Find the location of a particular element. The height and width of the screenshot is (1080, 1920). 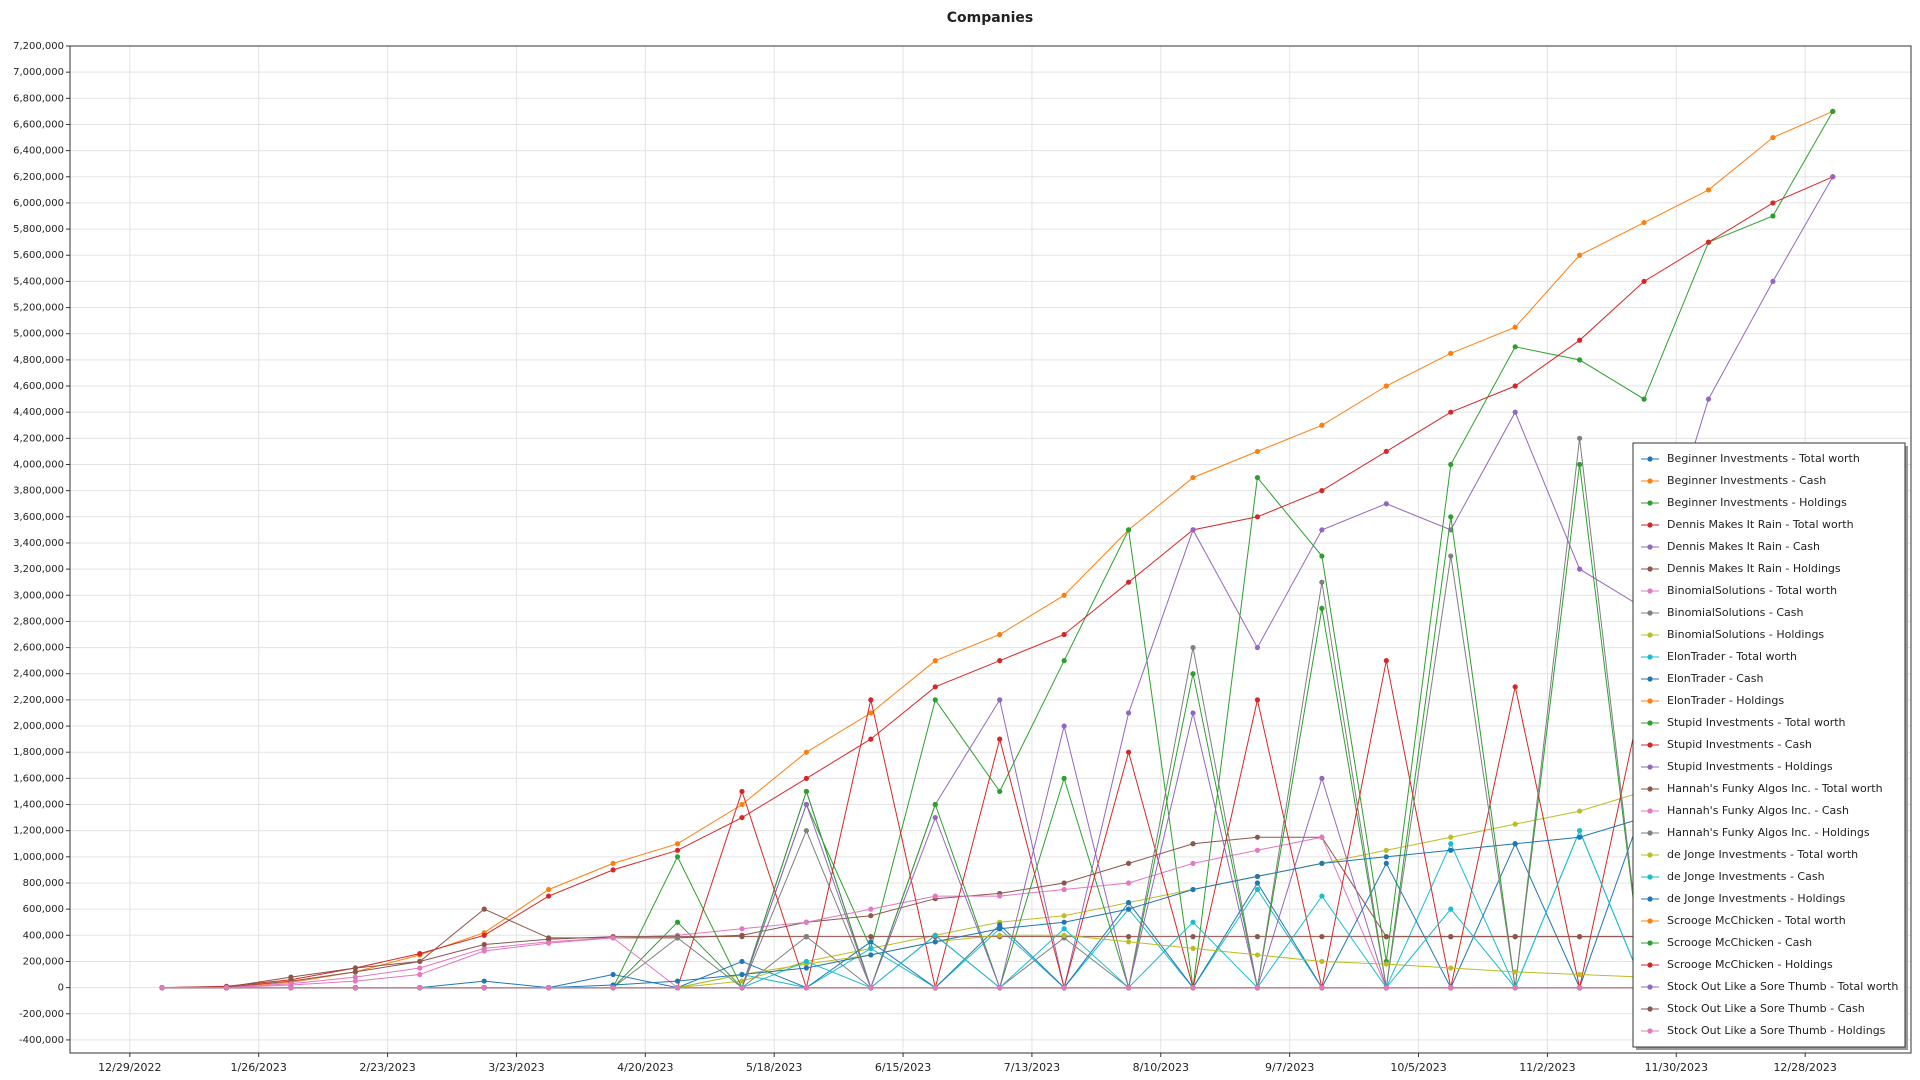

y-tick-label: 6,800,000 is located at coordinates (38, 98).